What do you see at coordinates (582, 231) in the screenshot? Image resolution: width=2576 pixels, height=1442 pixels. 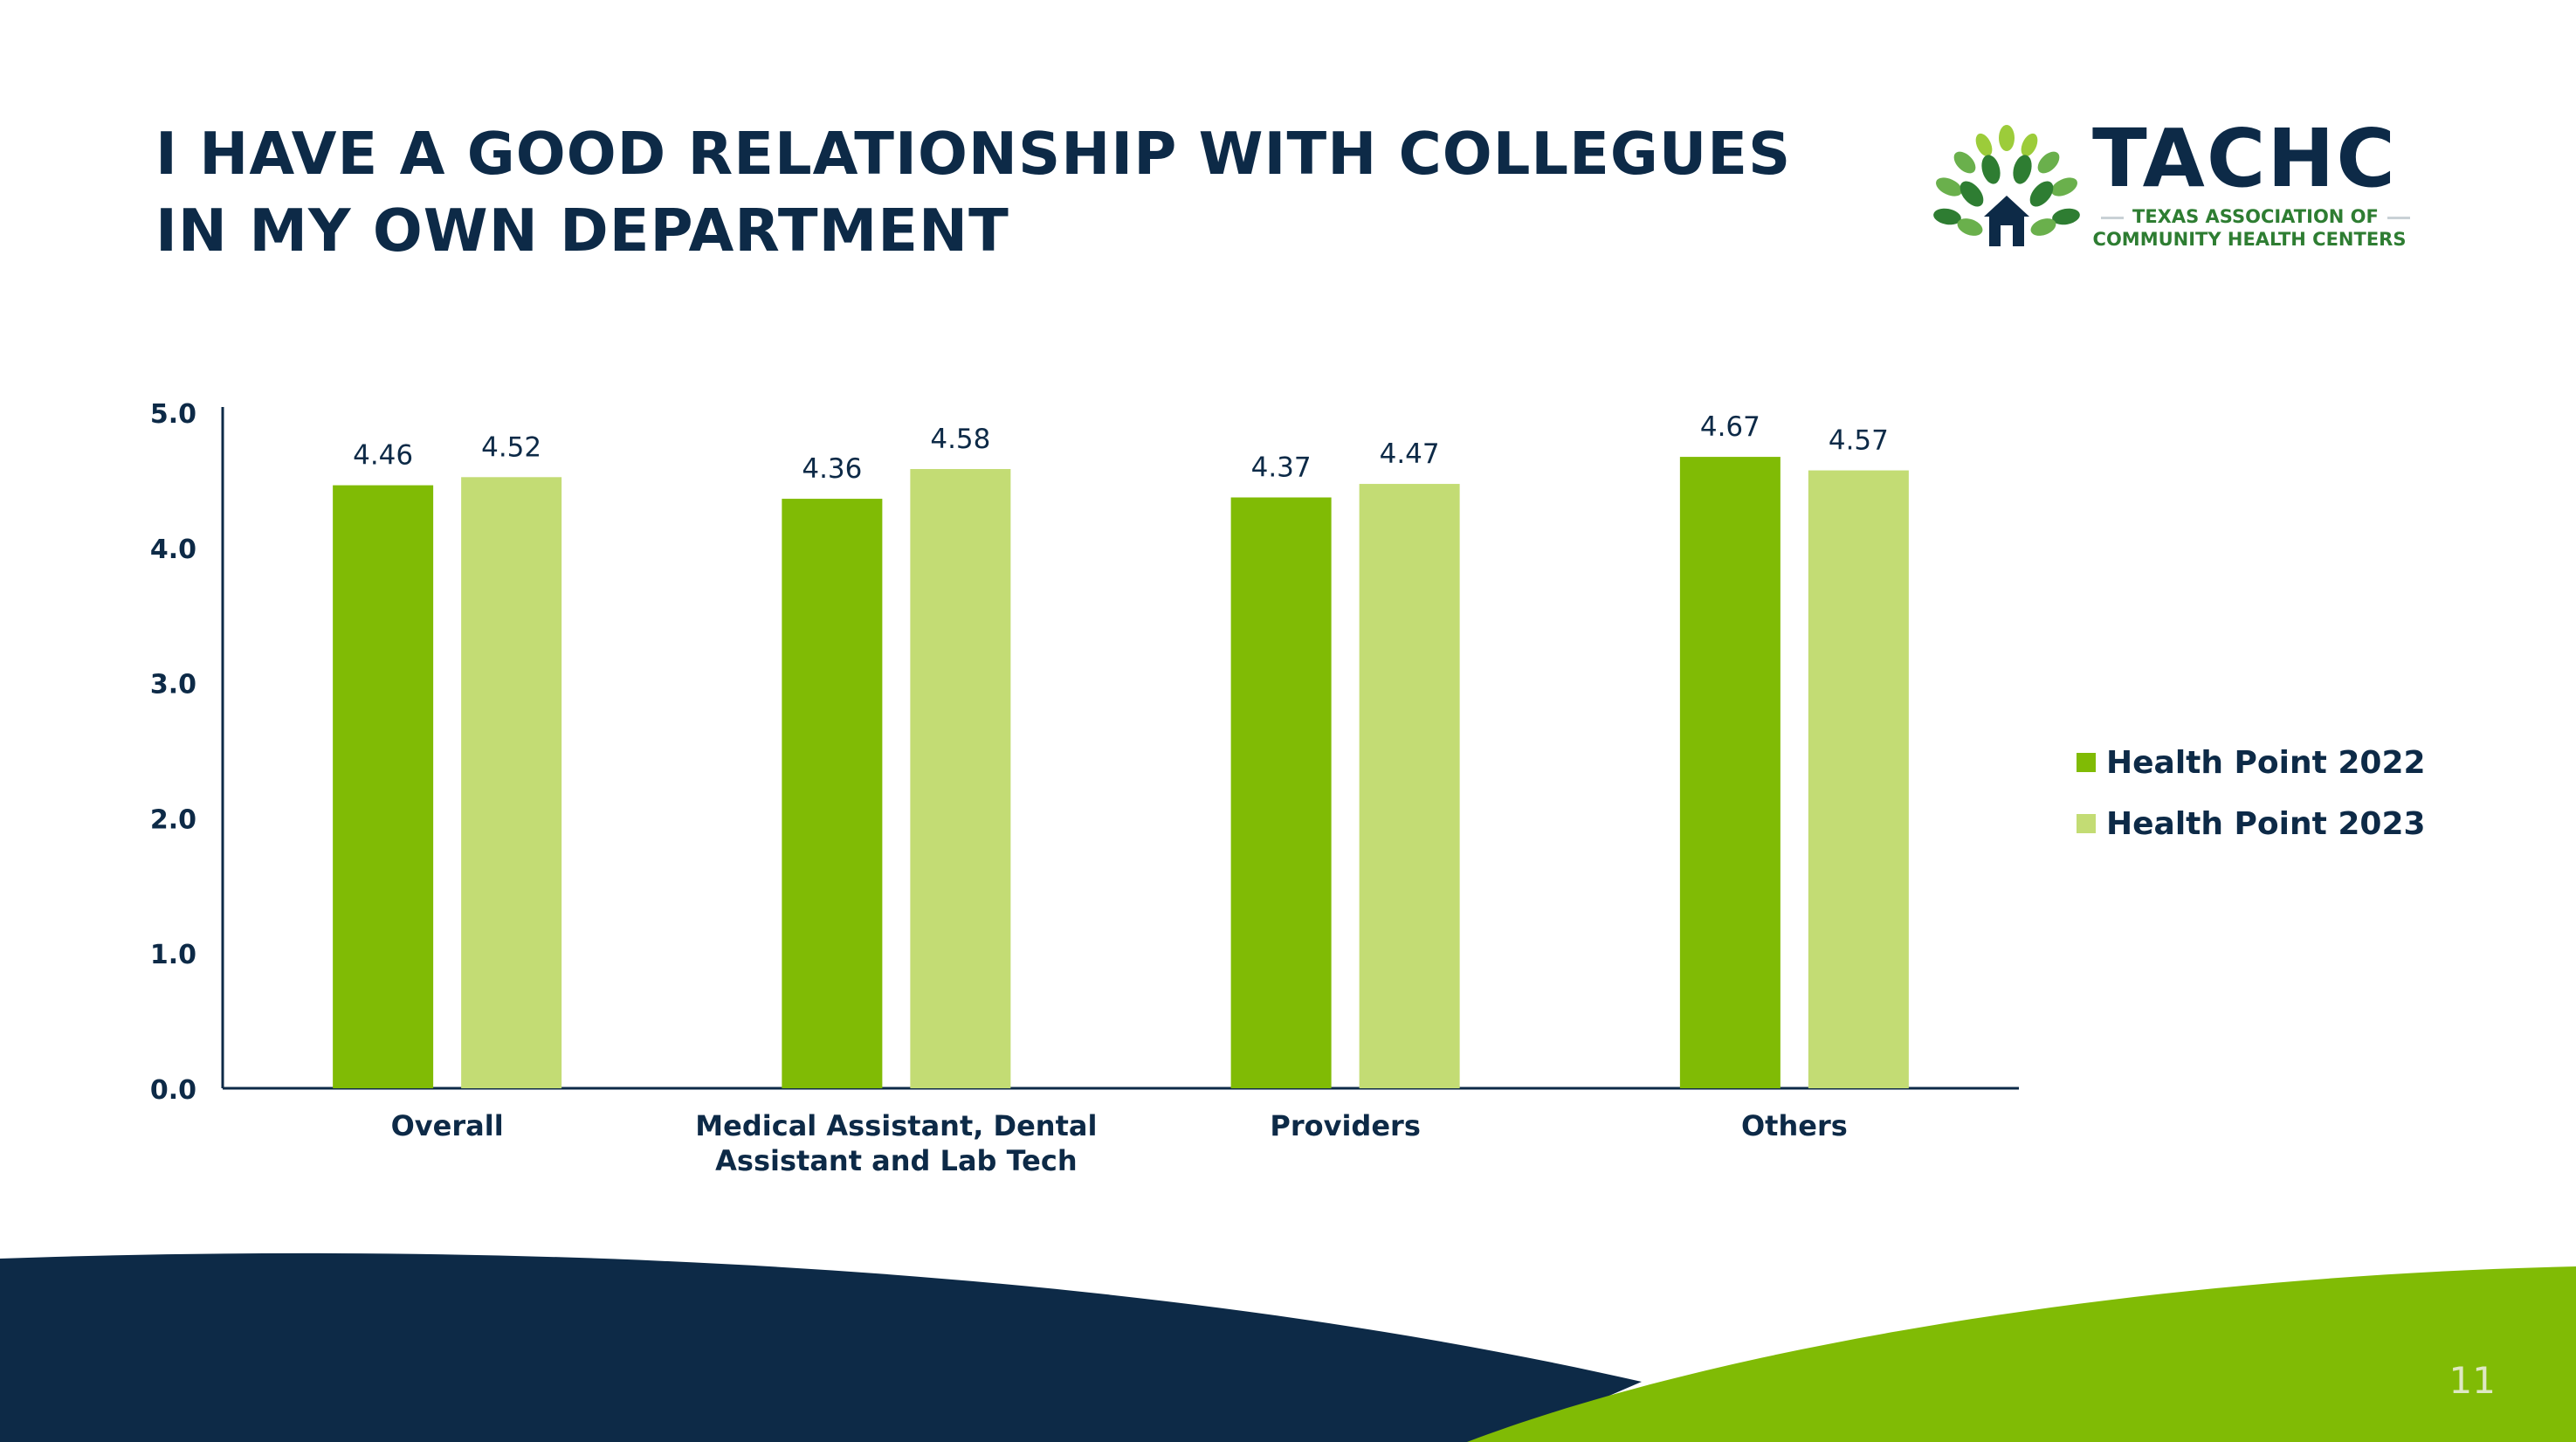 I see `title-line-2: IN MY OWN DEPARTMENT` at bounding box center [582, 231].